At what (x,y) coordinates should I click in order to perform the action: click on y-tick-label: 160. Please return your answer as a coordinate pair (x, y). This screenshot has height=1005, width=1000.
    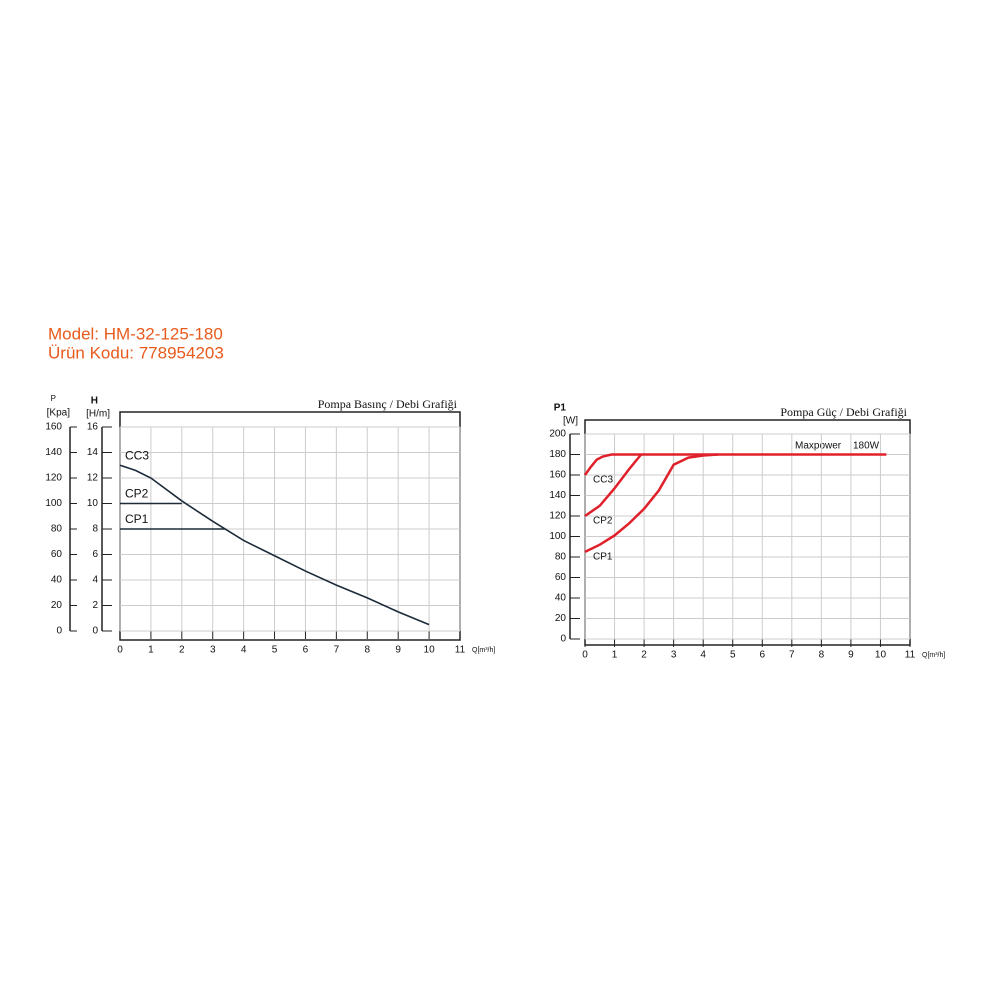
    Looking at the image, I should click on (557, 475).